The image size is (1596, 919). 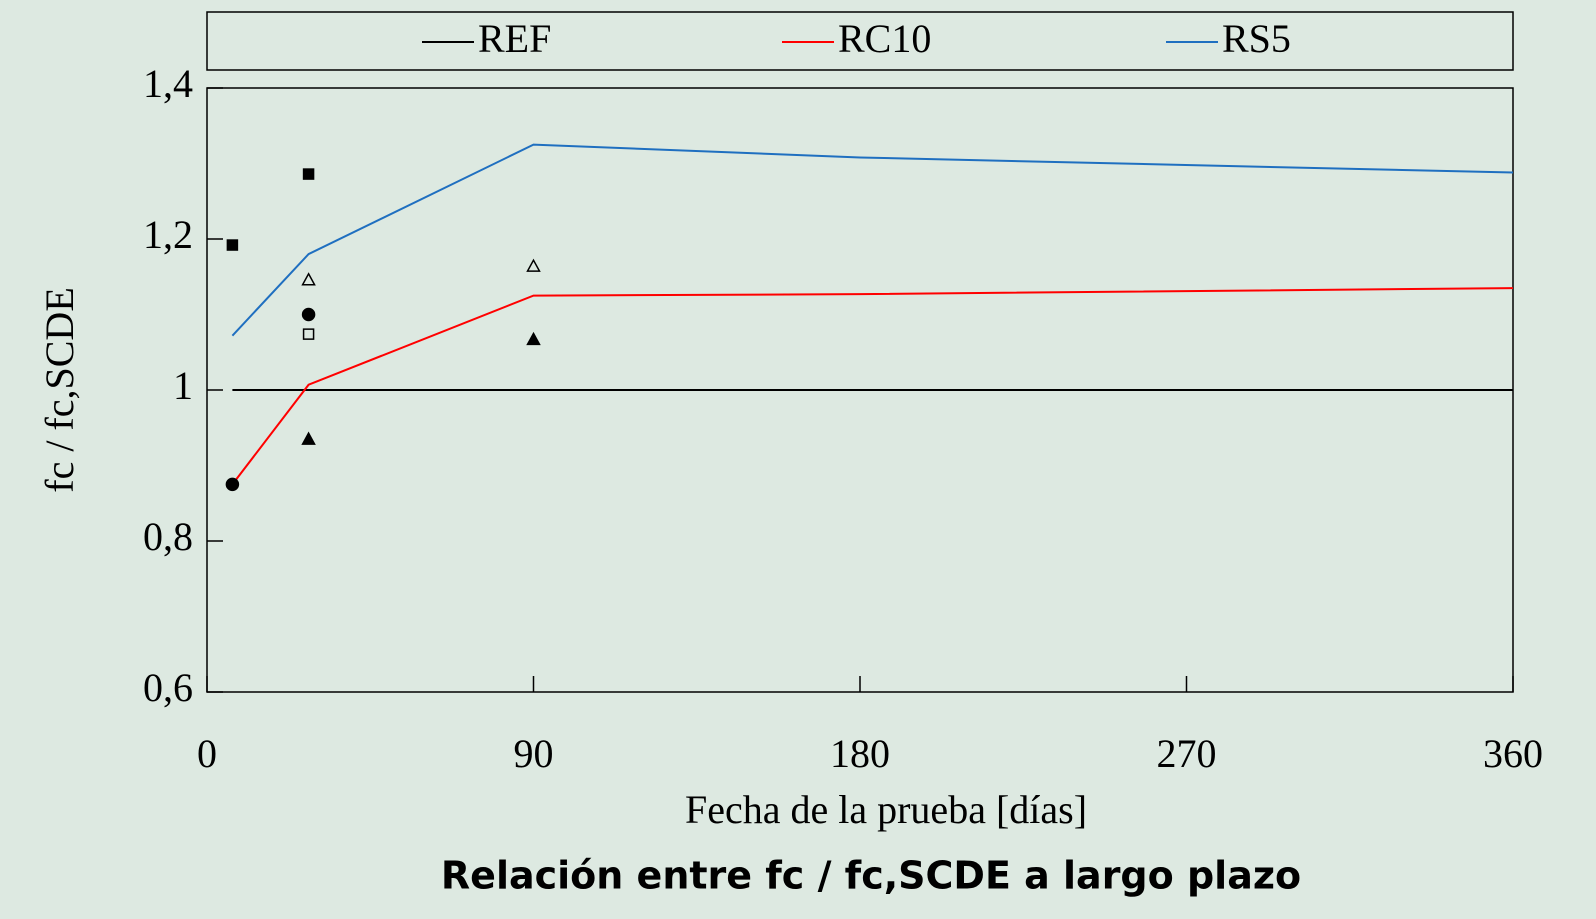 I want to click on x-tick-label: 270, so click(x=1187, y=753).